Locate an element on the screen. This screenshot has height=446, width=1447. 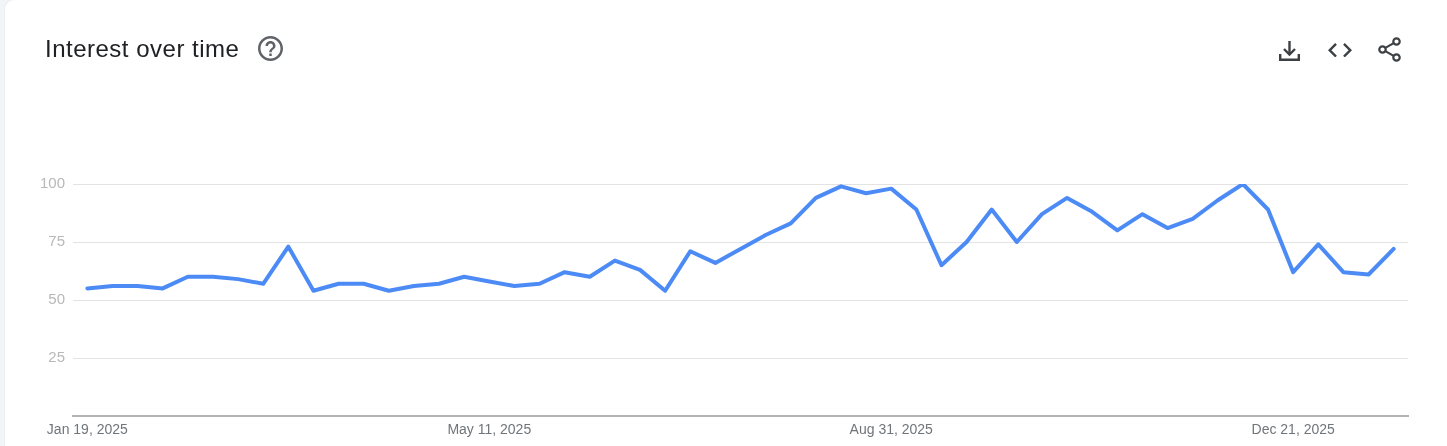
x-tick-label: Aug 31, 2025 is located at coordinates (891, 429).